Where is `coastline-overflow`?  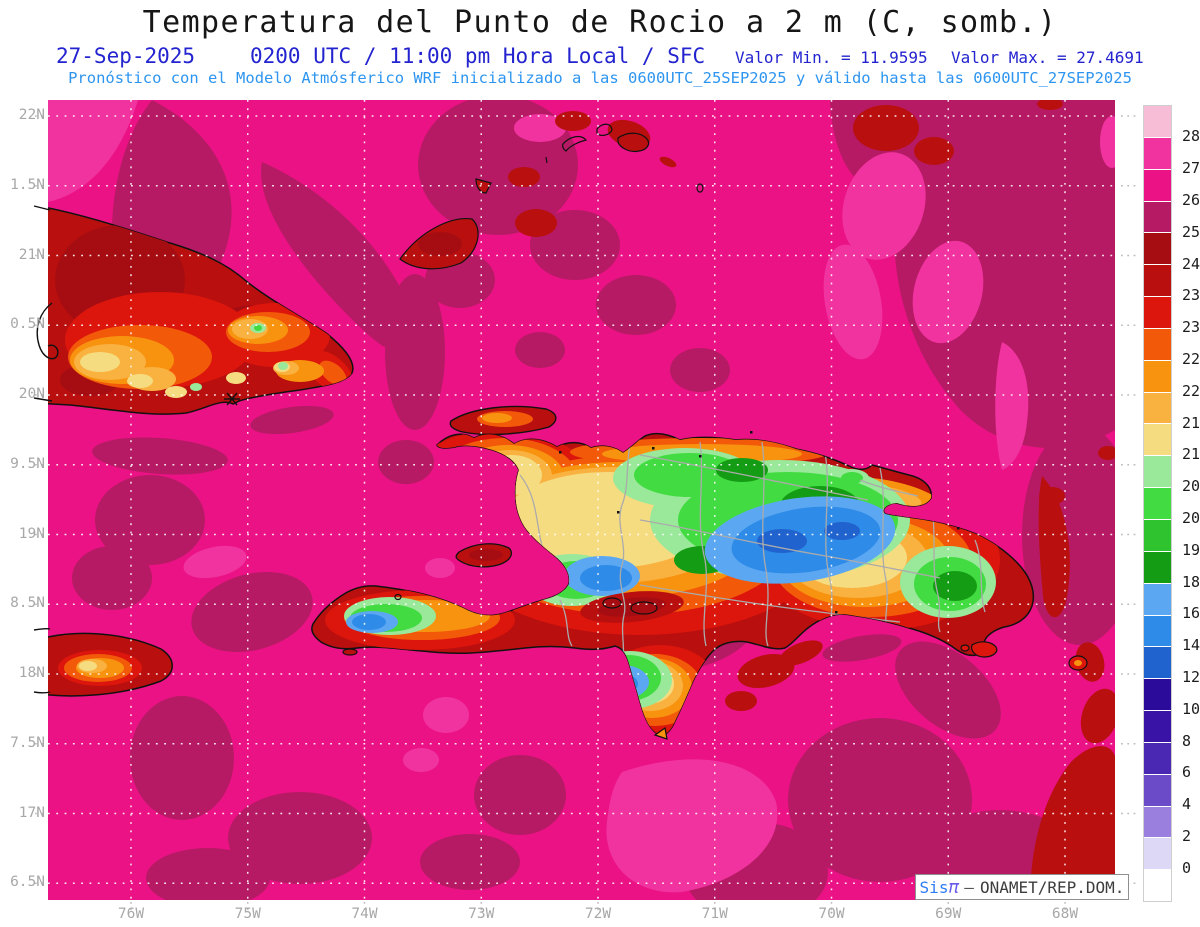 coastline-overflow is located at coordinates (46, 449).